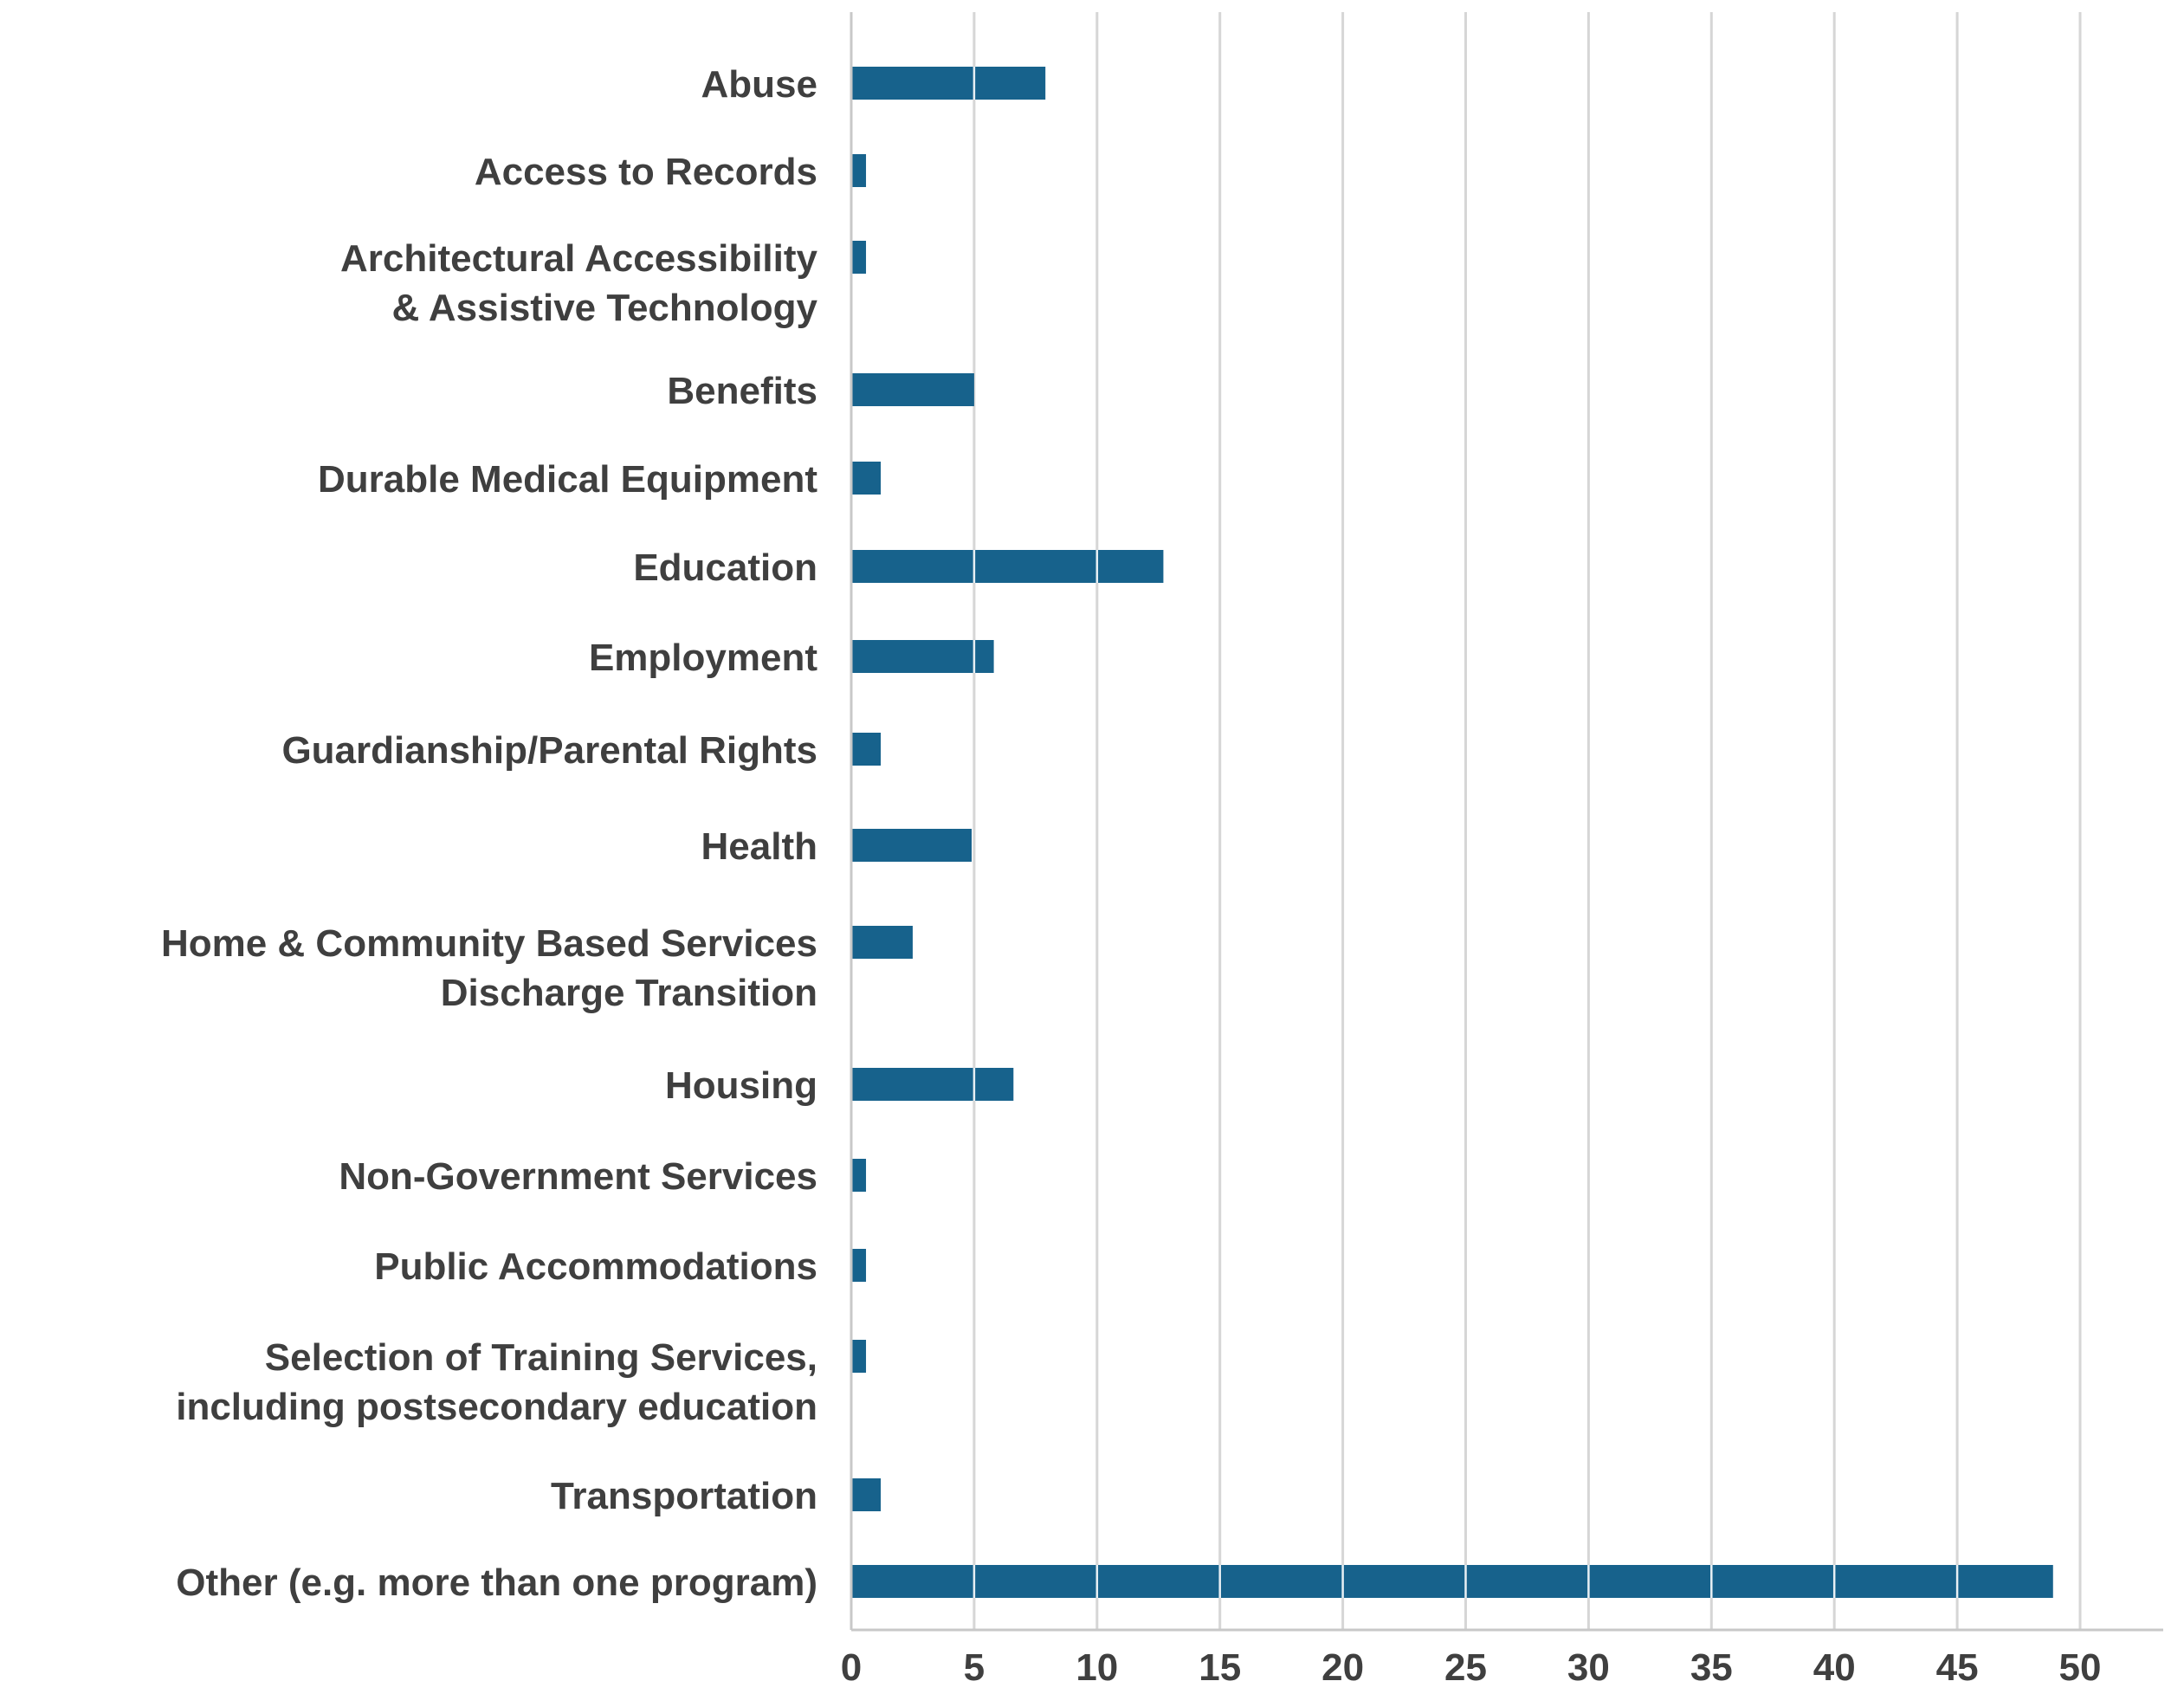  What do you see at coordinates (851, 1667) in the screenshot?
I see `x-tick-label: 0` at bounding box center [851, 1667].